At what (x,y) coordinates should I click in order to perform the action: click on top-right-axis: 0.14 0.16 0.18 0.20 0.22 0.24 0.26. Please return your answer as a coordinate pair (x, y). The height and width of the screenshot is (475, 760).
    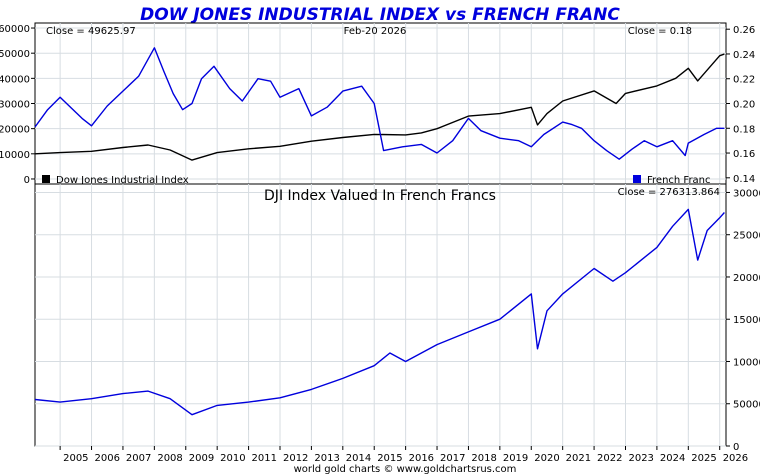
    Looking at the image, I should click on (740, 105).